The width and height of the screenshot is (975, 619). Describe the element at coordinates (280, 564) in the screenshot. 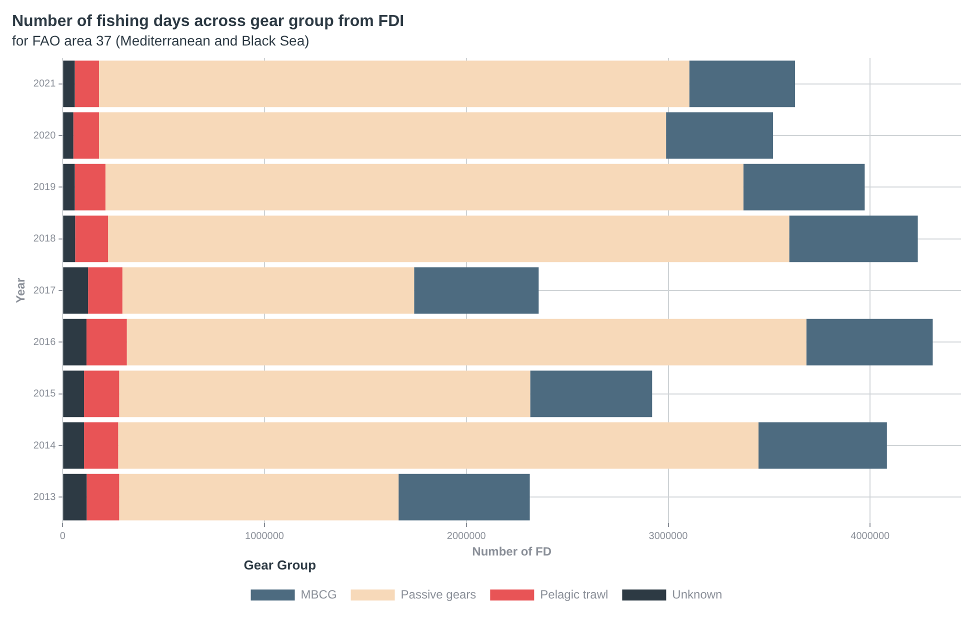

I see `legend-title: Gear Group` at that location.